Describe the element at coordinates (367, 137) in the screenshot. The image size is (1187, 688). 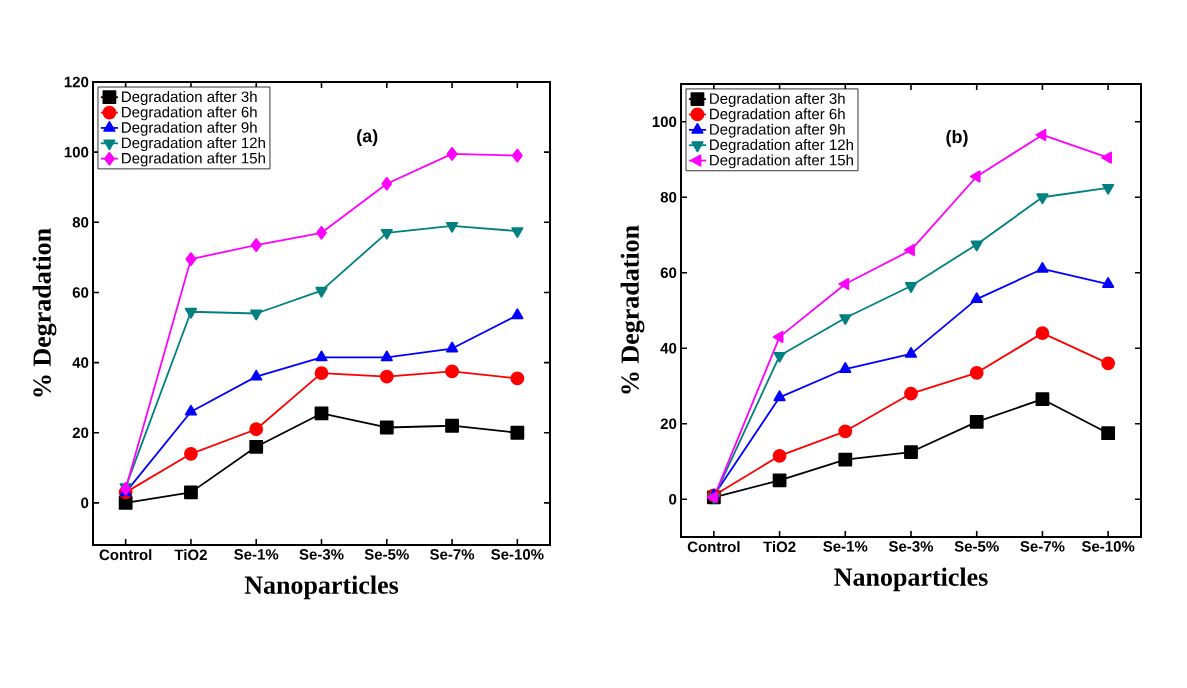
I see `annotation: (a)` at that location.